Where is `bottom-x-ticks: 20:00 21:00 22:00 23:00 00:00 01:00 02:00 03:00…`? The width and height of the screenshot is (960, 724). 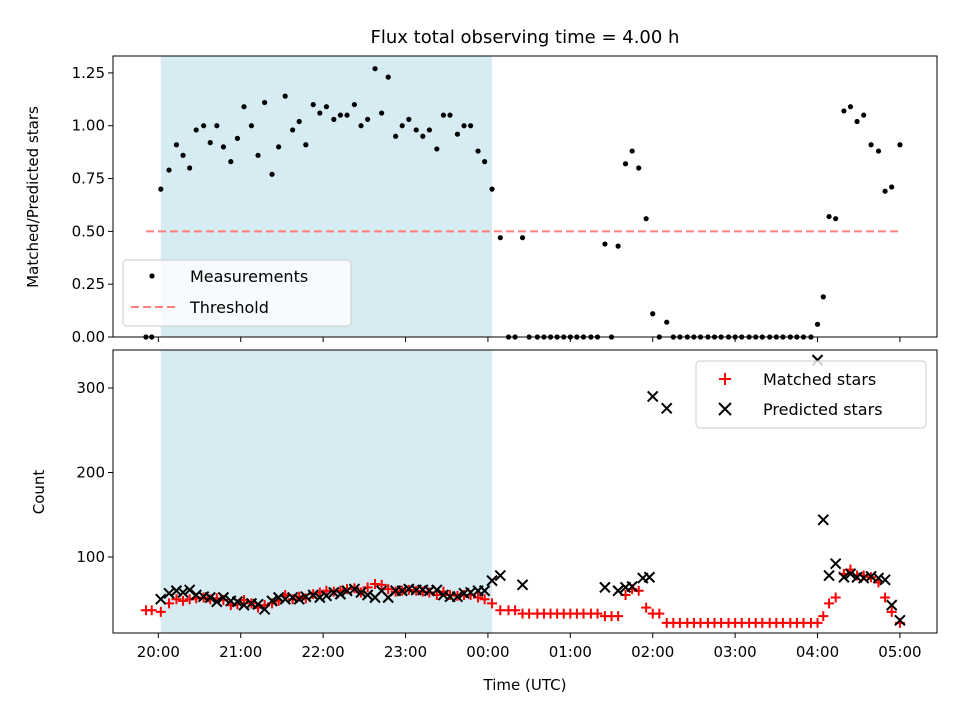 bottom-x-ticks: 20:00 21:00 22:00 23:00 00:00 01:00 02:00 03:00… is located at coordinates (529, 647).